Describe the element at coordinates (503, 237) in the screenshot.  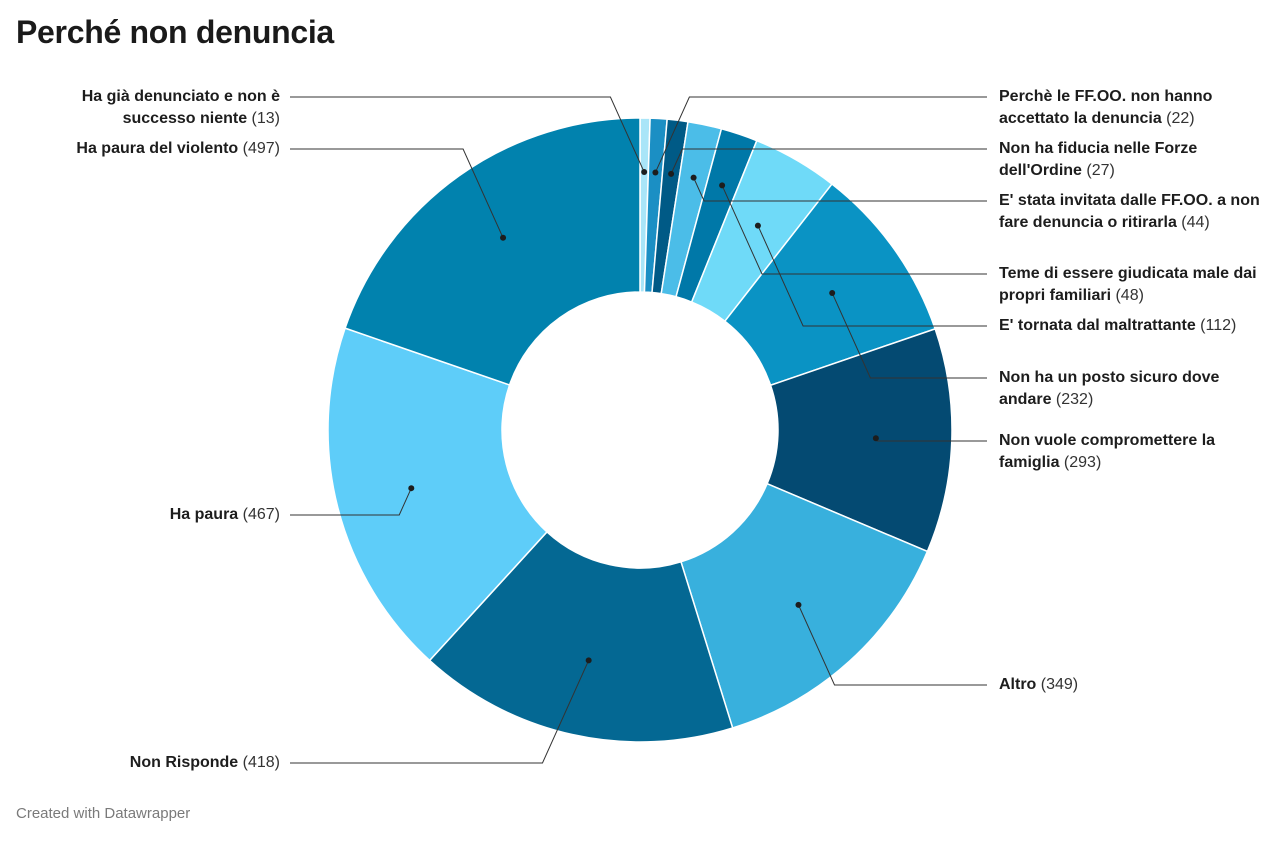
I see `leader-dot-ha-paura-del-violento` at that location.